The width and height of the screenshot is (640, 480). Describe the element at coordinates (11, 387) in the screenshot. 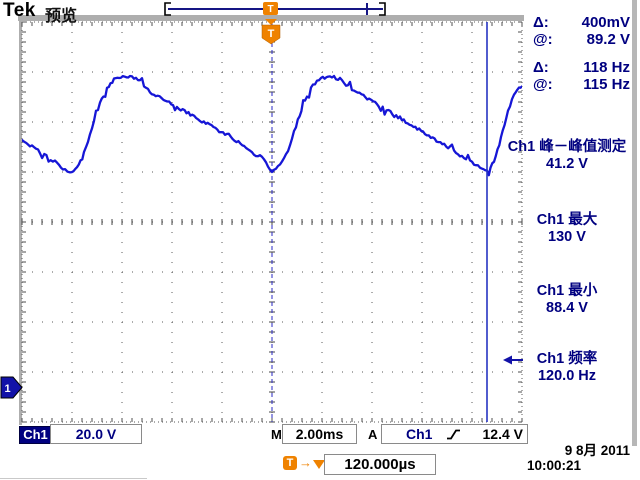

I see `channel1-ground-marker: 1` at that location.